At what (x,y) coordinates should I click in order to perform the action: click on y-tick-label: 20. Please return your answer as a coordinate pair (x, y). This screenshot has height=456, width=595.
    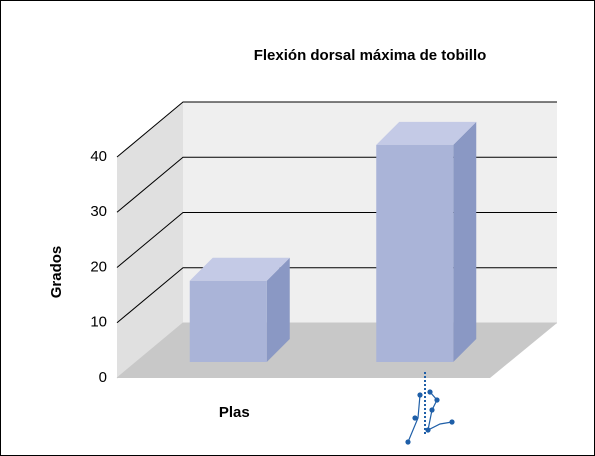
    Looking at the image, I should click on (98, 266).